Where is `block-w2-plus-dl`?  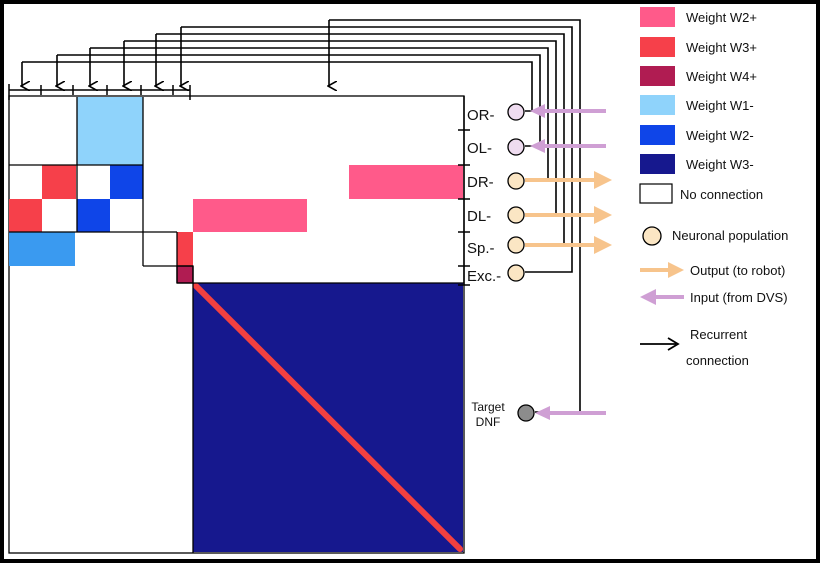
block-w2-plus-dl is located at coordinates (250, 215).